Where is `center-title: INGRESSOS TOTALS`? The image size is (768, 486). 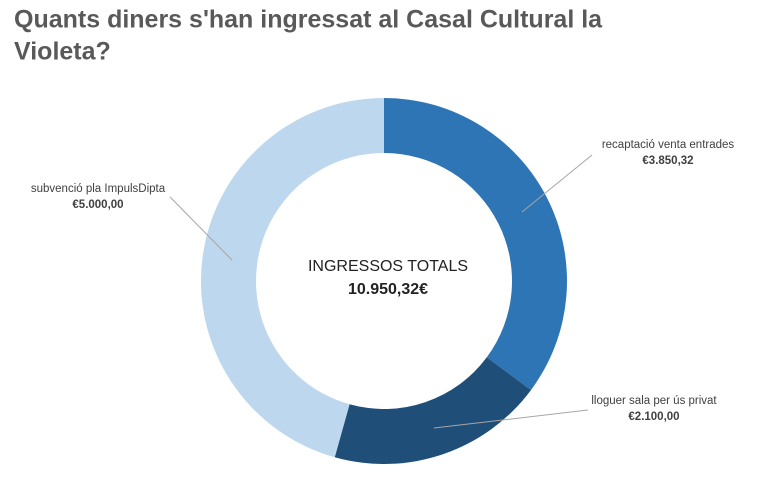
center-title: INGRESSOS TOTALS is located at coordinates (388, 266).